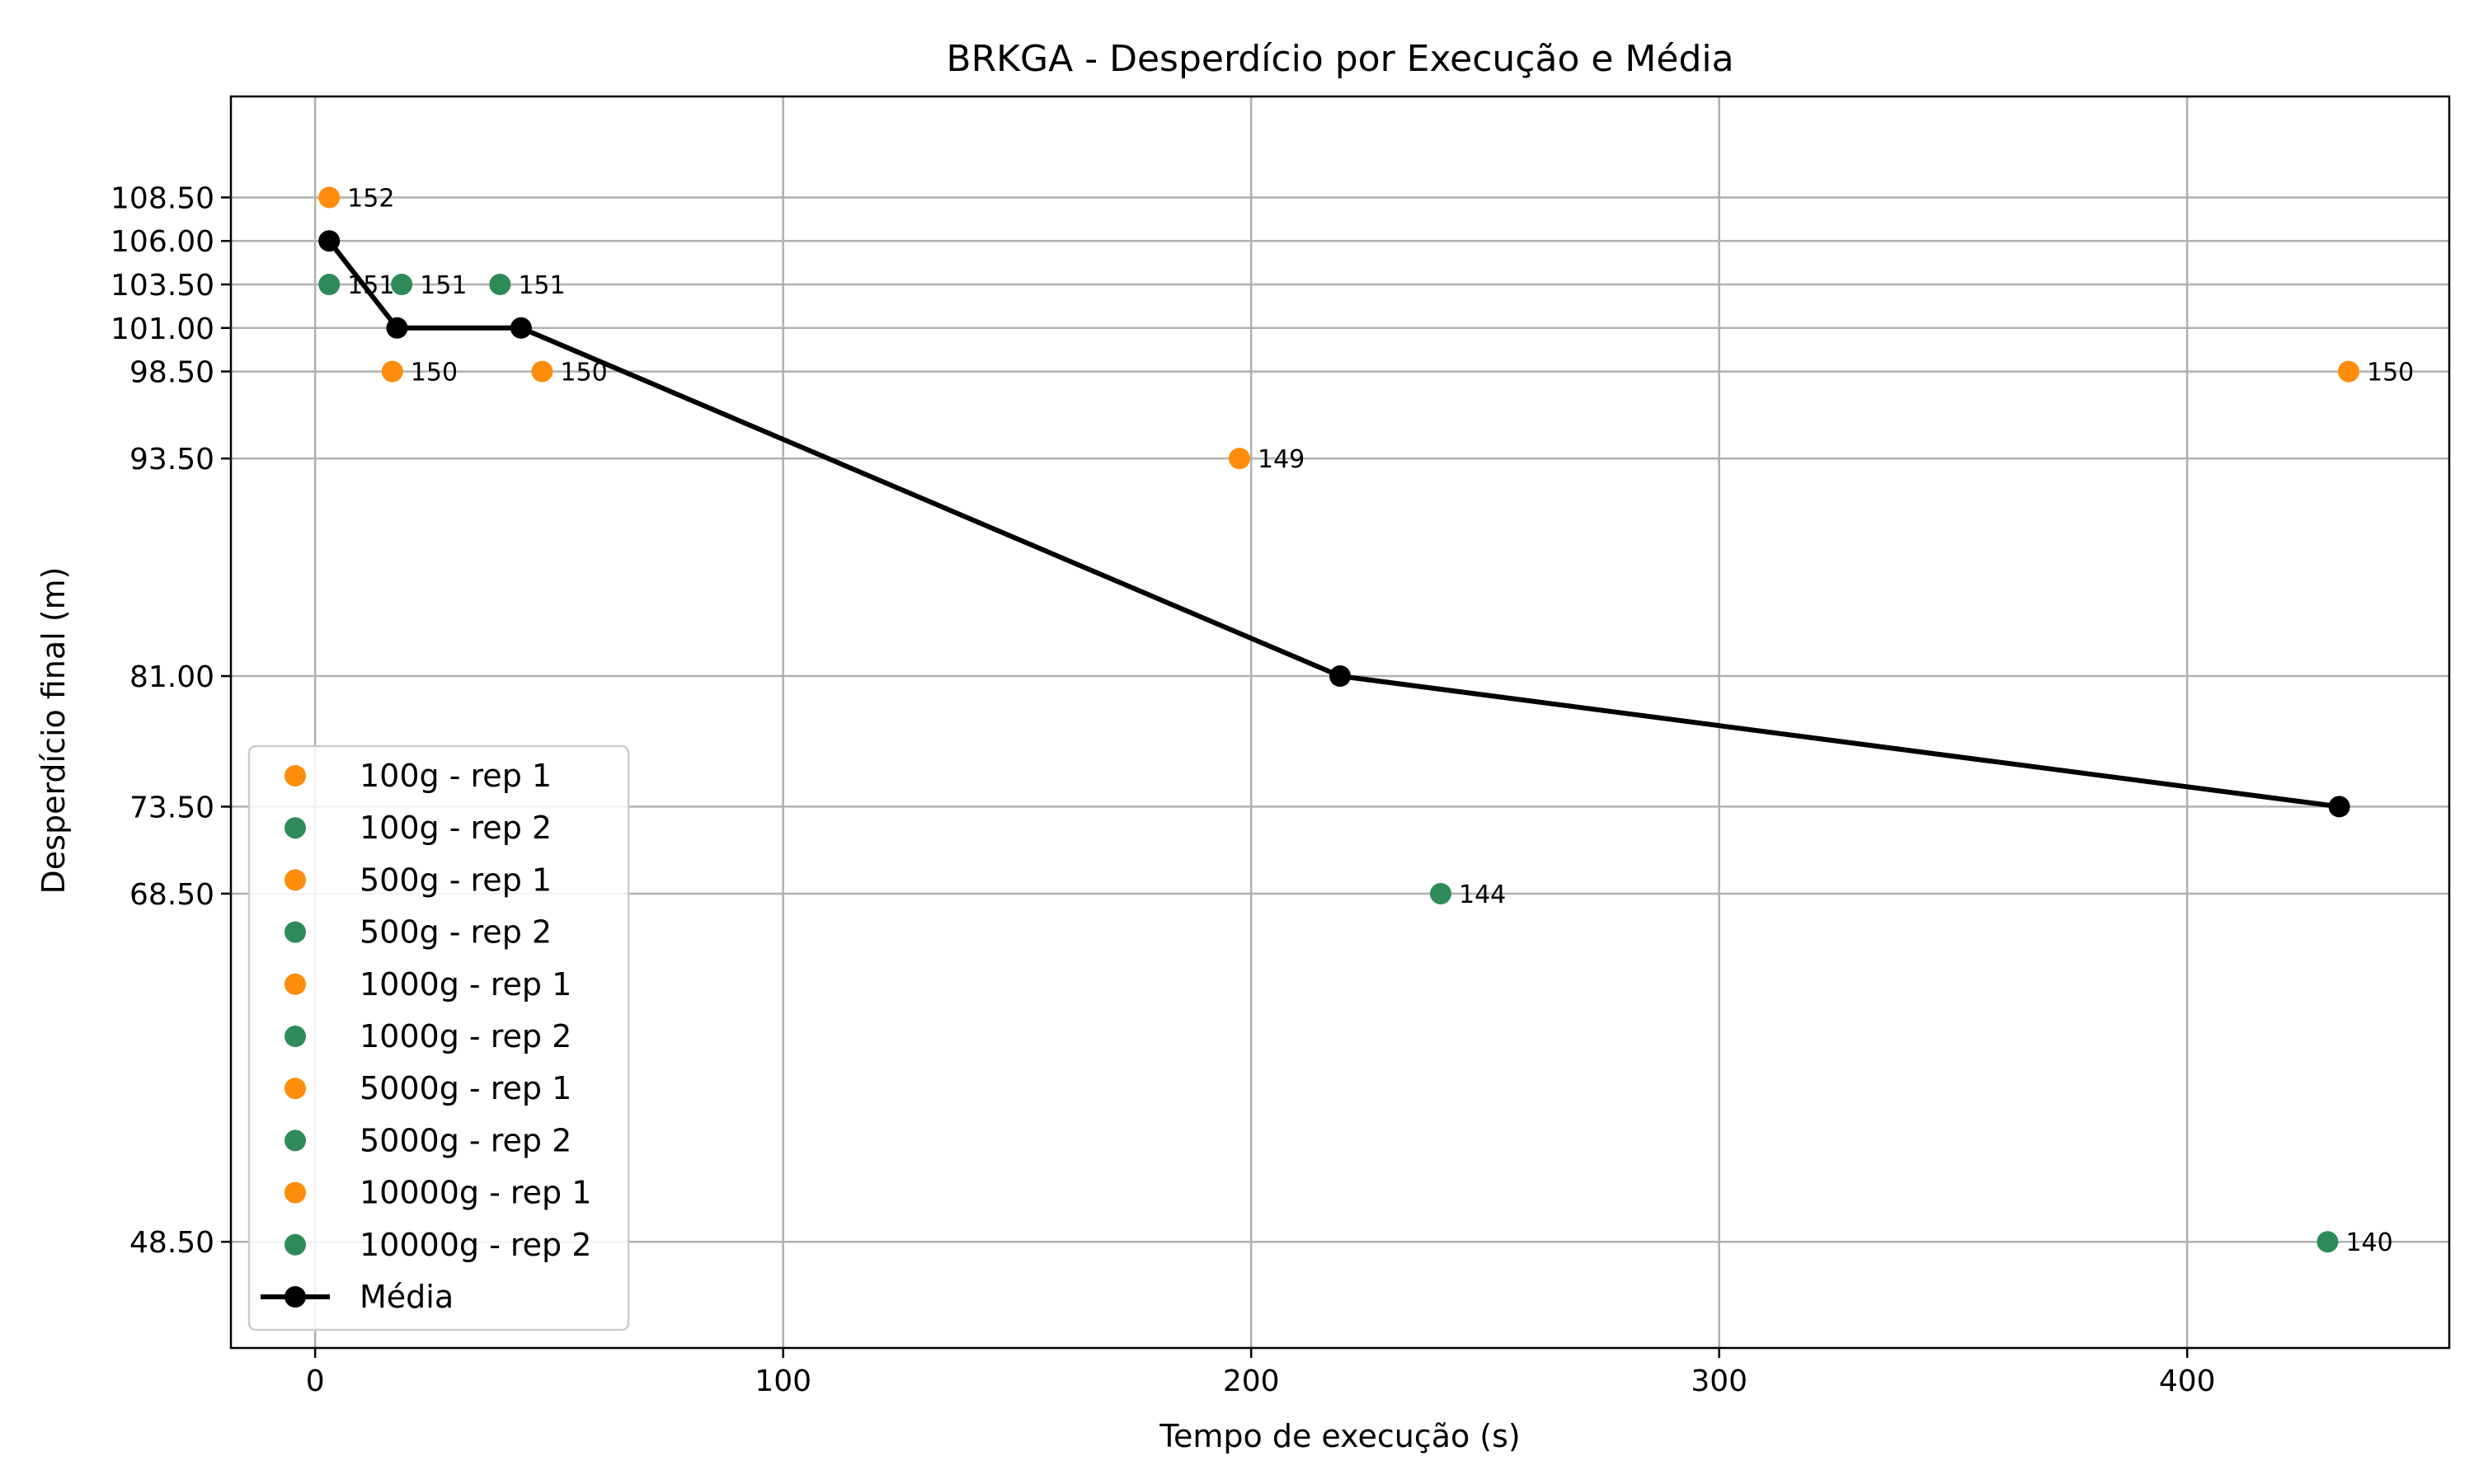 The image size is (2474, 1484). I want to click on y-tick-label: 108.50, so click(162, 198).